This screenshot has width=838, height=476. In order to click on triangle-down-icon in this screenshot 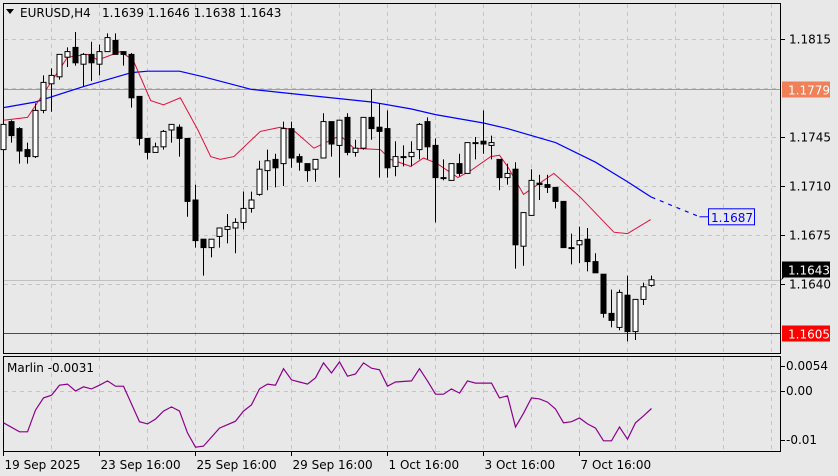, I will do `click(10, 11)`.